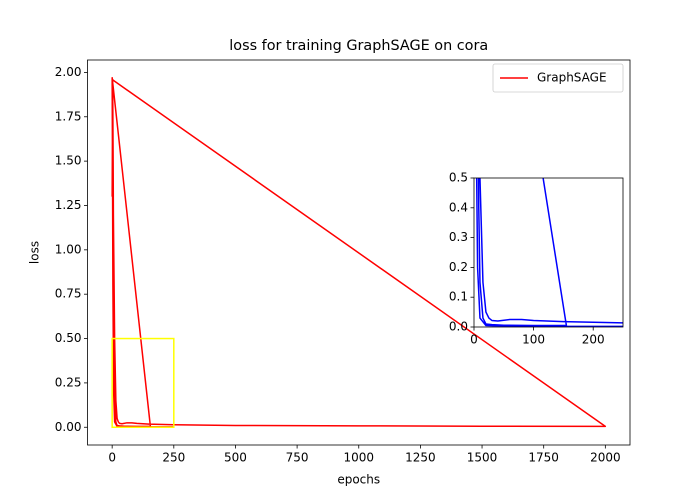 The height and width of the screenshot is (500, 700). What do you see at coordinates (173, 458) in the screenshot?
I see `x-tick-label: 250` at bounding box center [173, 458].